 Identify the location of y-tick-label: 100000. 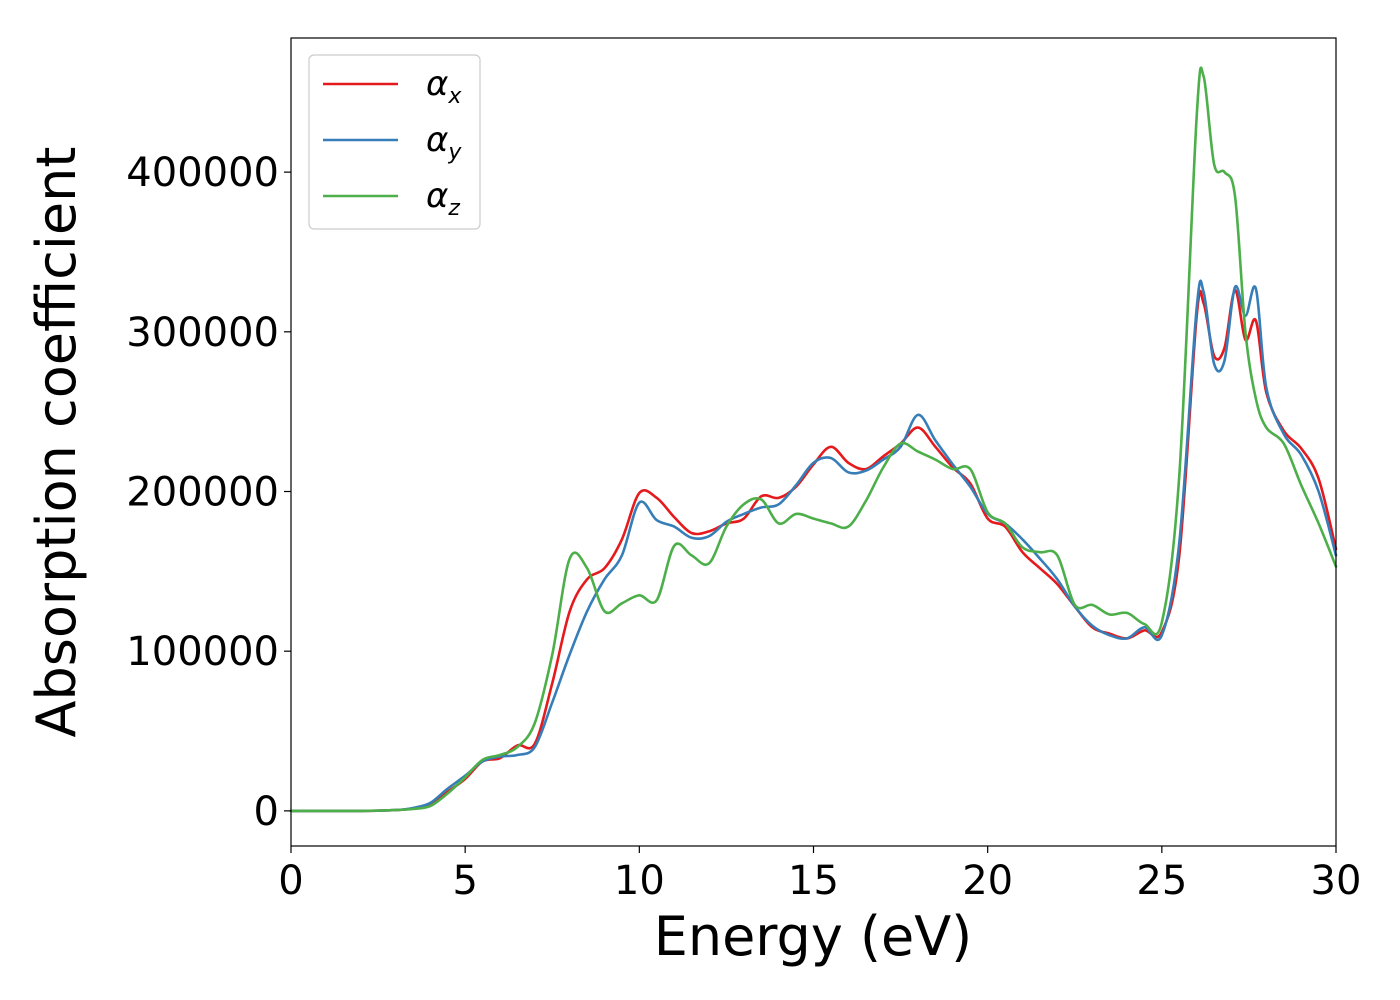
(202, 652).